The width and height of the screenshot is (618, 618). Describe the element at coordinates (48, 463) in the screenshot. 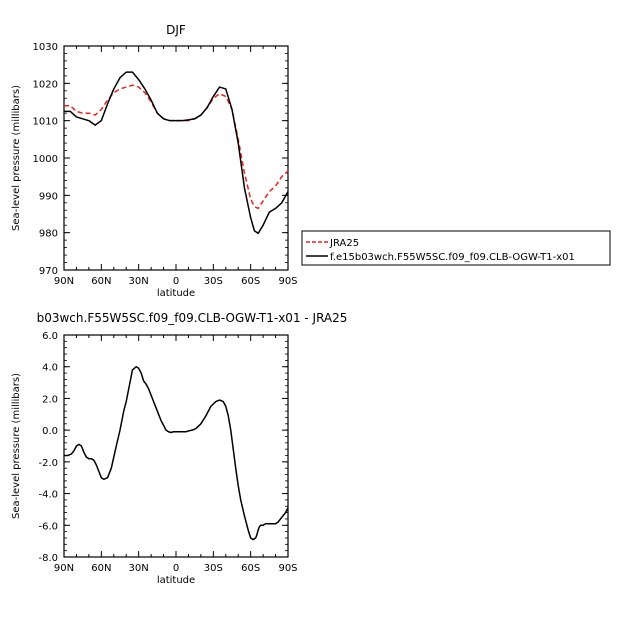

I see `y-tick-label: -2.0` at that location.